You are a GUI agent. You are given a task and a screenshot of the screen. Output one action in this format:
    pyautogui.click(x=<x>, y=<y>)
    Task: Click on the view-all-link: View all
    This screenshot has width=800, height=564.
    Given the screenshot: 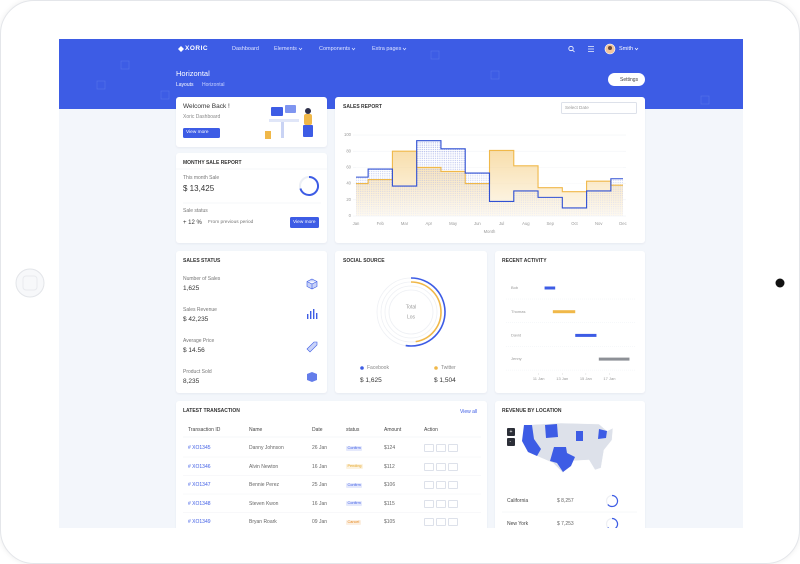 What is the action you would take?
    pyautogui.click(x=469, y=412)
    